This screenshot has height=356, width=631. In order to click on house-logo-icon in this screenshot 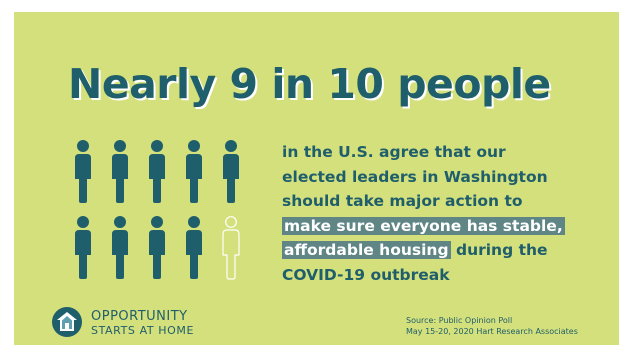, I will do `click(67, 322)`.